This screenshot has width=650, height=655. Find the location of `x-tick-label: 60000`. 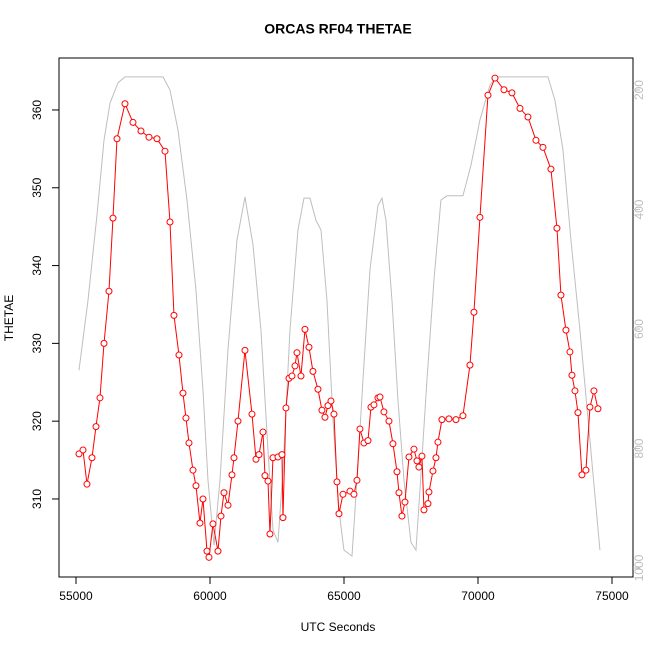

x-tick-label: 60000 is located at coordinates (210, 596).